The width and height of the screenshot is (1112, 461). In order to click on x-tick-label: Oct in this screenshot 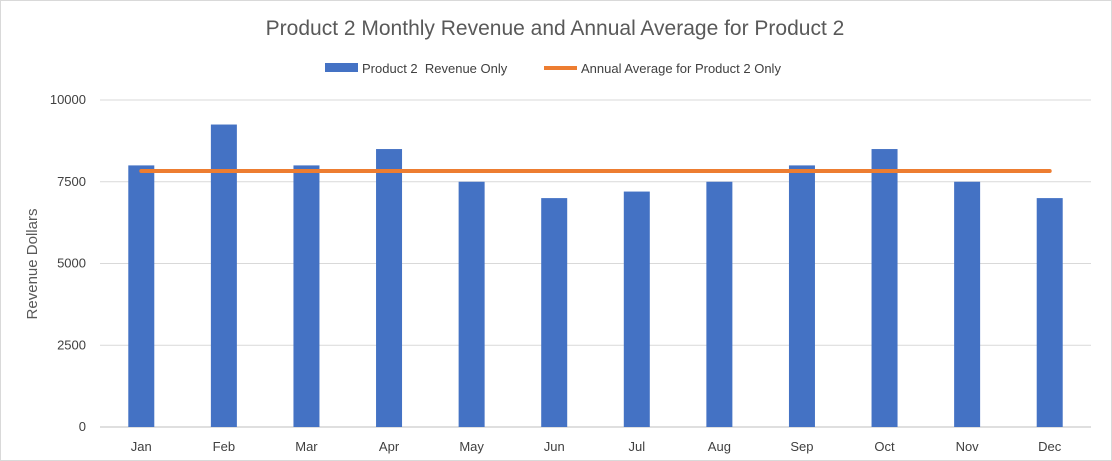, I will do `click(884, 446)`.